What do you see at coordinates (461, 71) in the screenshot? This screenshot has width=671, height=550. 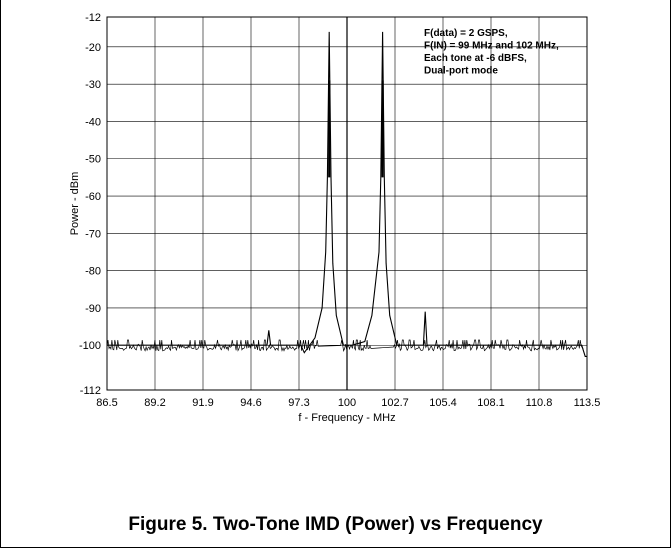 I see `chart-annotation-line: Dual-port mode` at bounding box center [461, 71].